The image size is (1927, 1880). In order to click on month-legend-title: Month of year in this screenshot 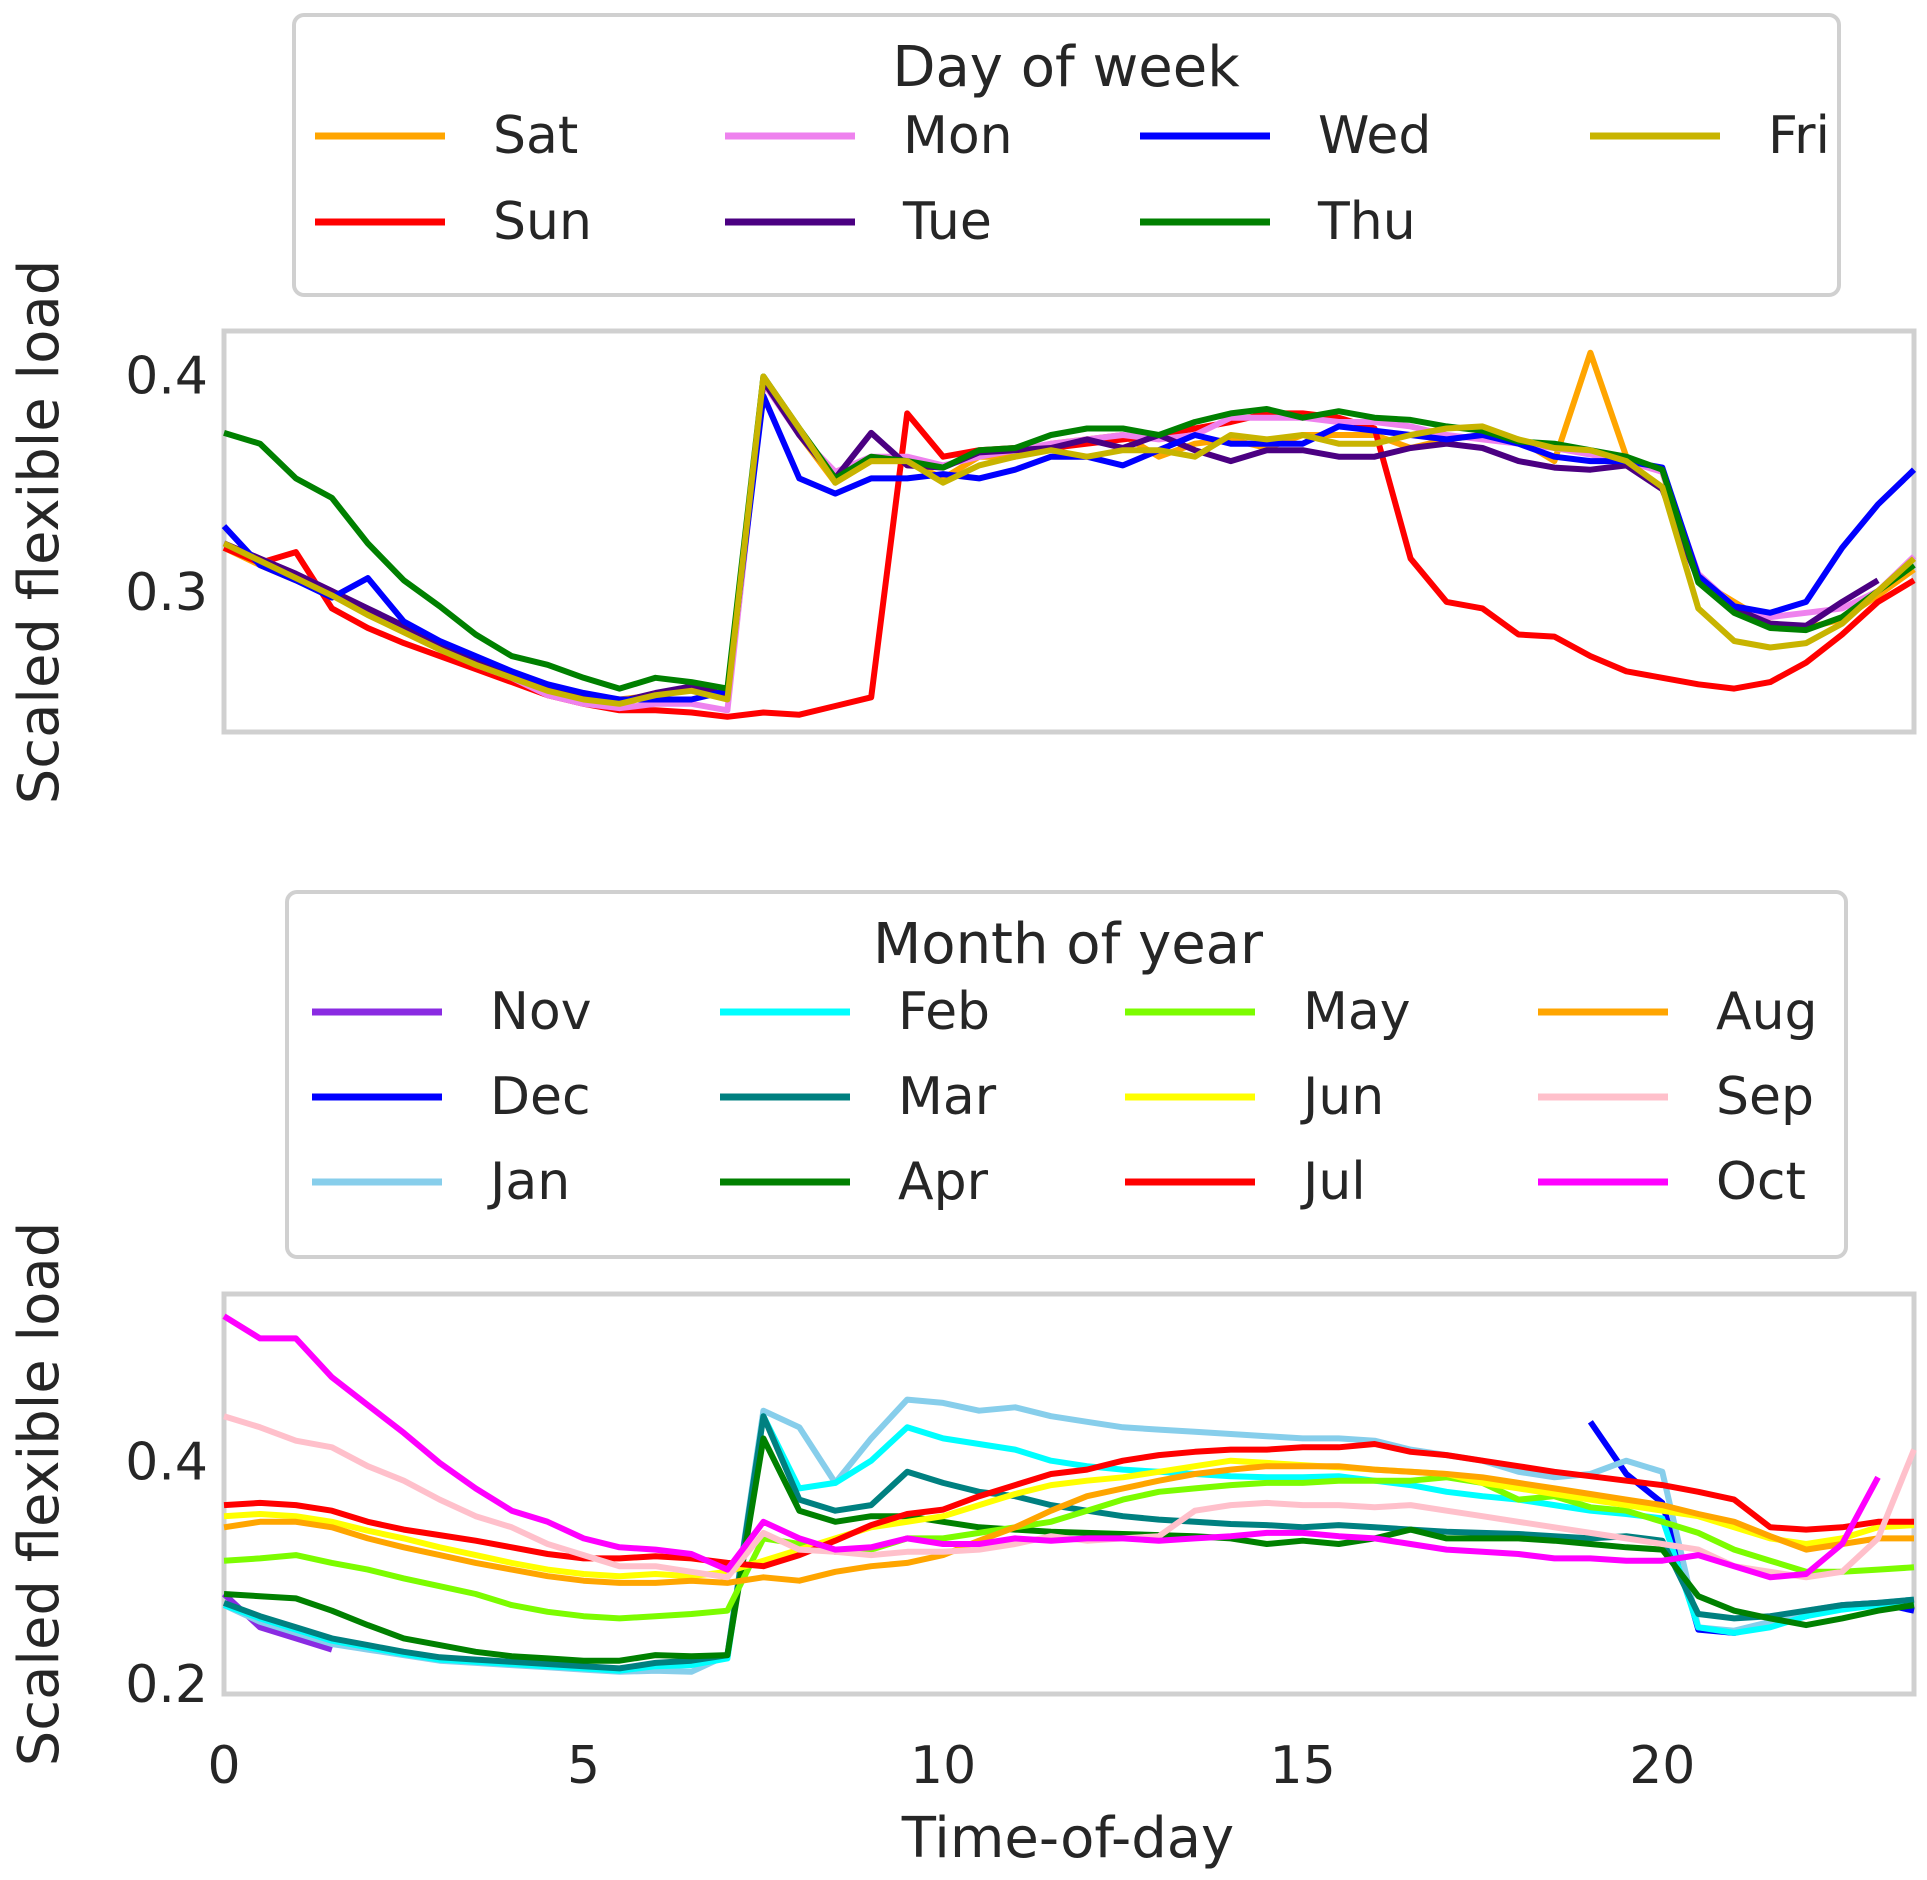, I will do `click(1068, 944)`.